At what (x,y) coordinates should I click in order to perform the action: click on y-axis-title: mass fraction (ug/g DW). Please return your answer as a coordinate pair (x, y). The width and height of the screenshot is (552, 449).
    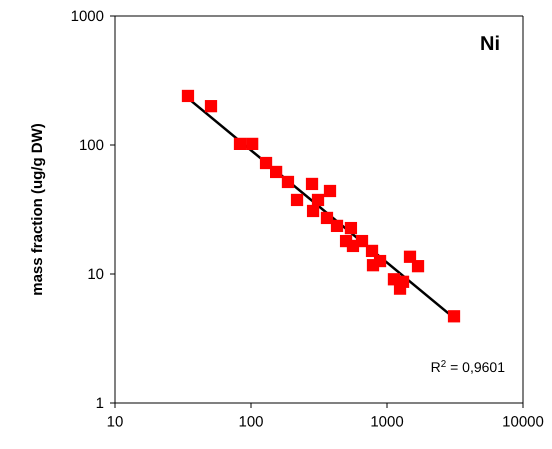
    Looking at the image, I should click on (37, 209).